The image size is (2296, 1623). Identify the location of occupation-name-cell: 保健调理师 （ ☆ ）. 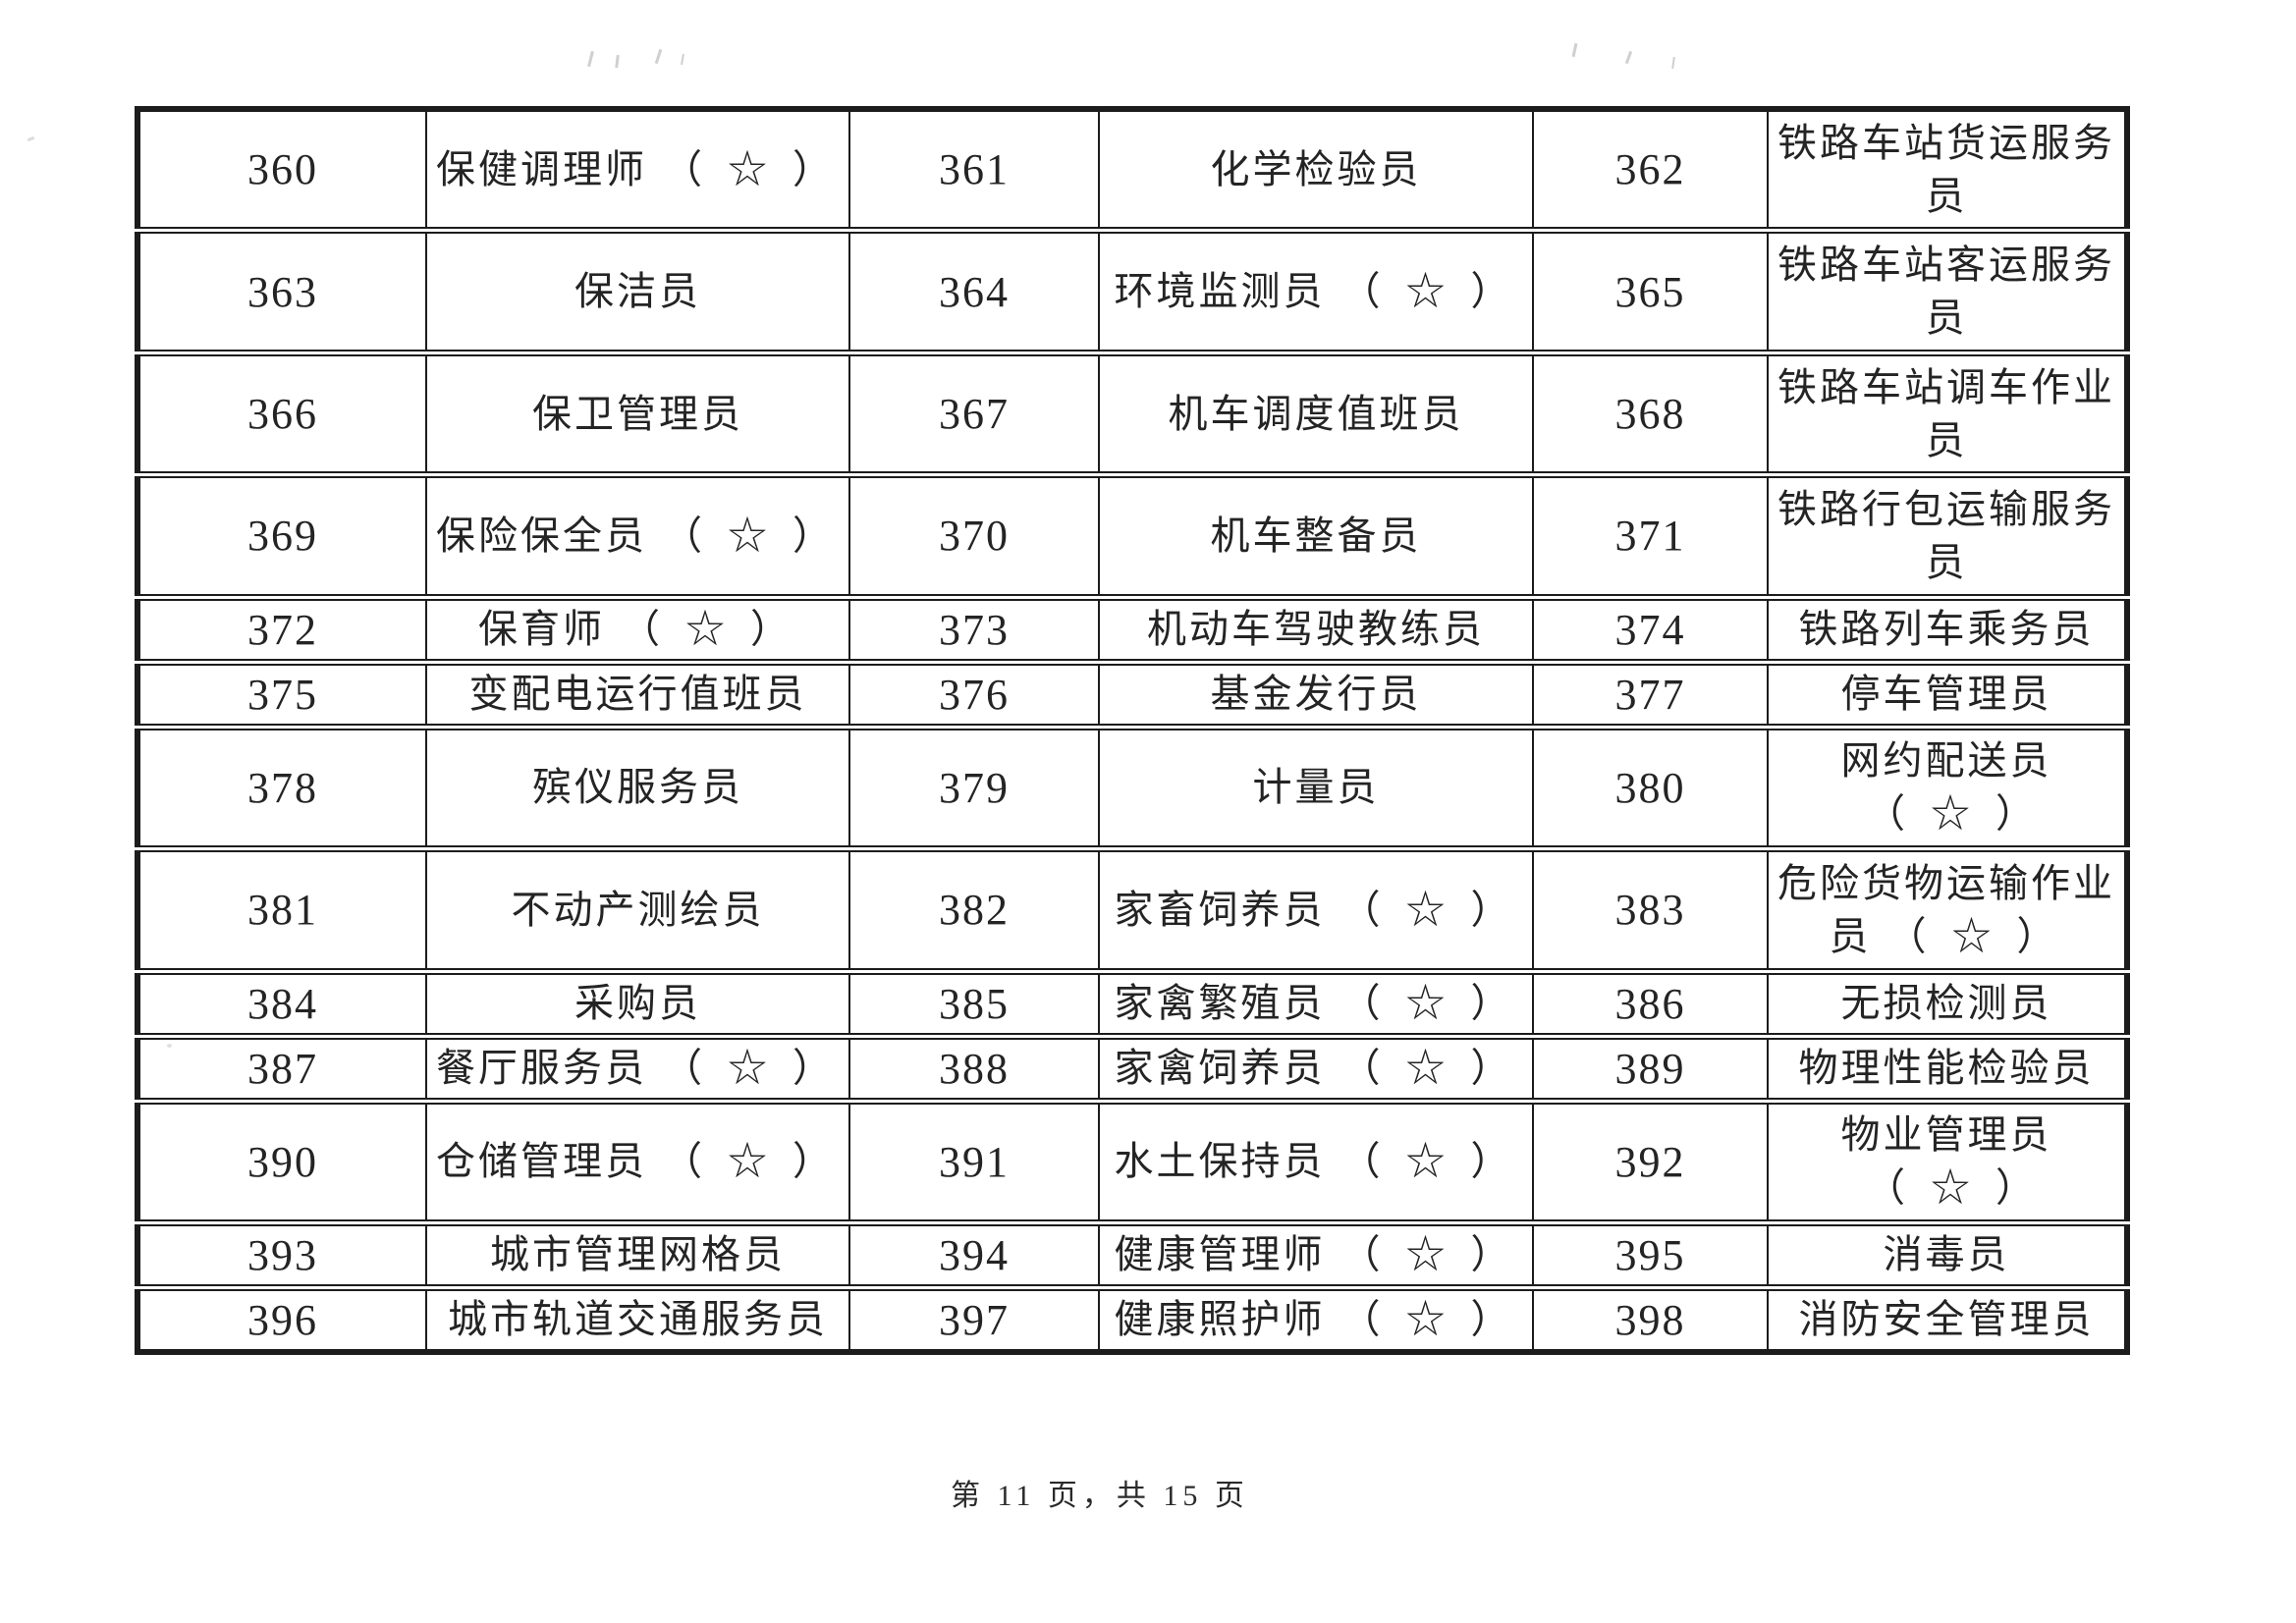
(637, 170).